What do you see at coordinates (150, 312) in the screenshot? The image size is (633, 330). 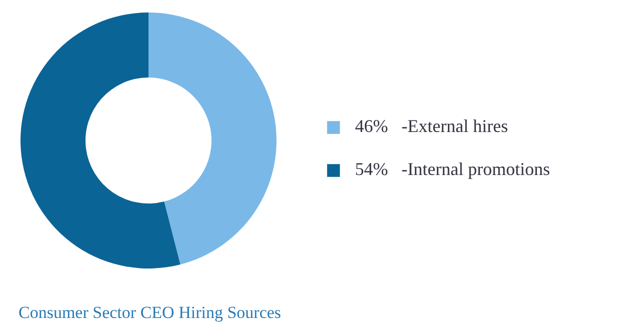 I see `text: Consumer Sector CEO Hiring Sources` at bounding box center [150, 312].